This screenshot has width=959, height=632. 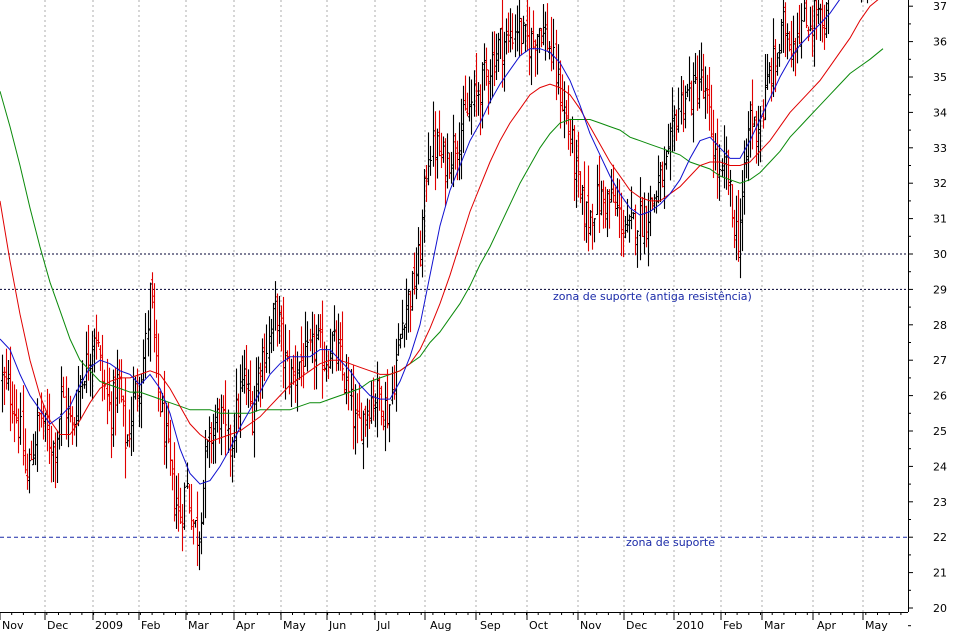 I want to click on y-tick-label-28: 28, so click(x=940, y=325).